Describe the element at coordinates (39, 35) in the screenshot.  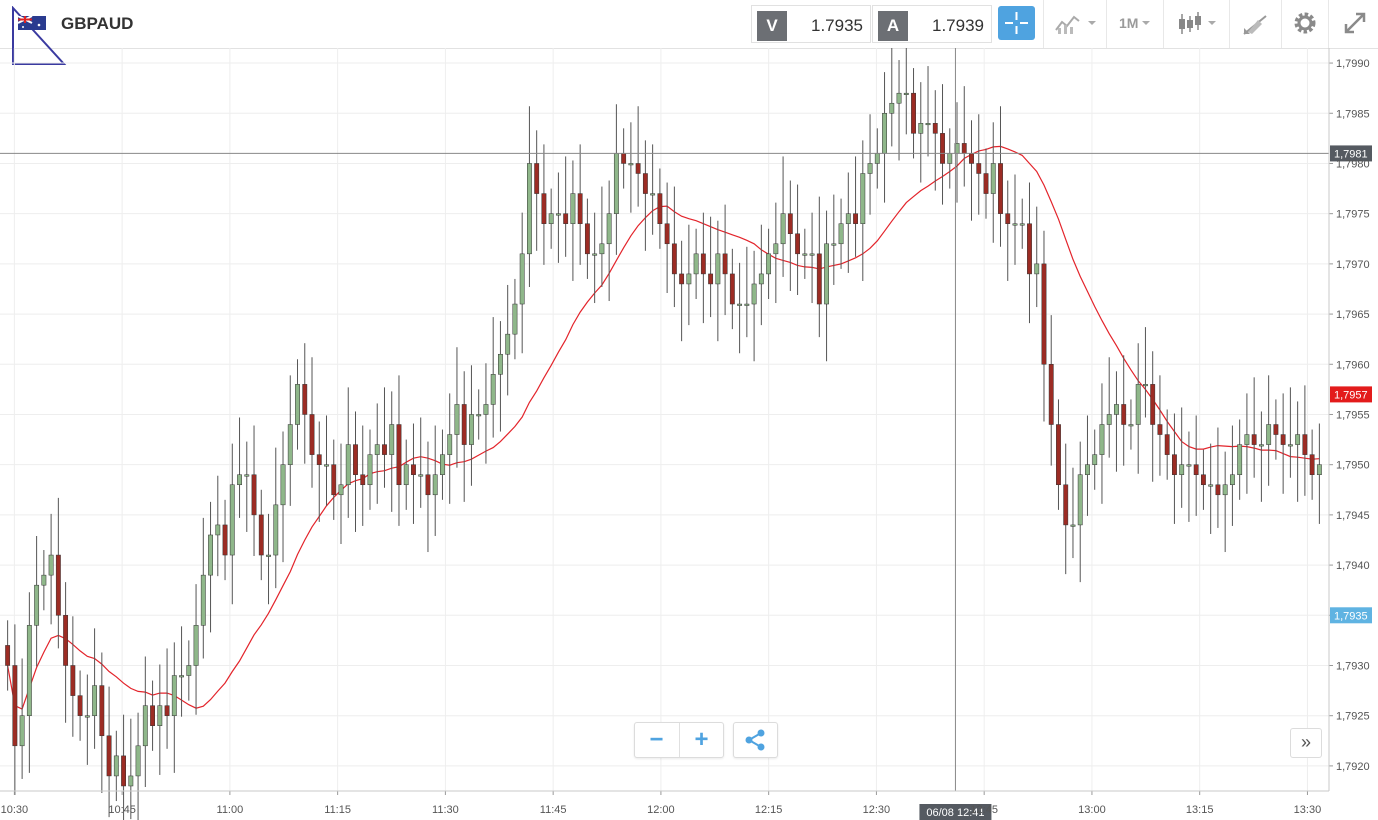
I see `drawing-triangle-icon` at that location.